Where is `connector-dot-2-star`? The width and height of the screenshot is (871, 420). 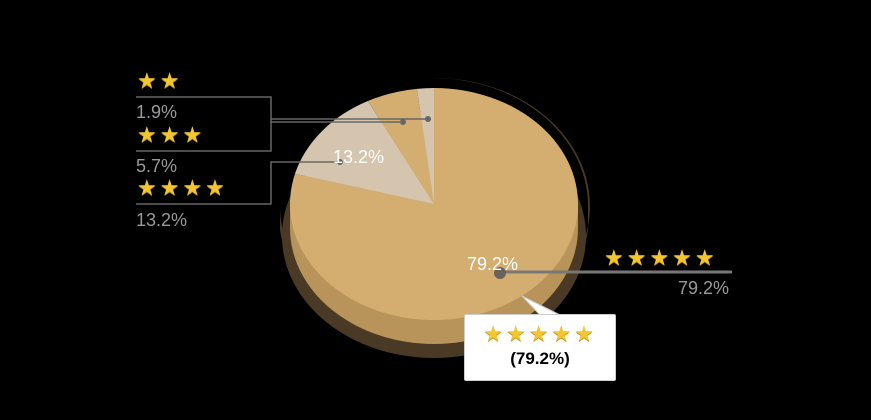 connector-dot-2-star is located at coordinates (428, 119).